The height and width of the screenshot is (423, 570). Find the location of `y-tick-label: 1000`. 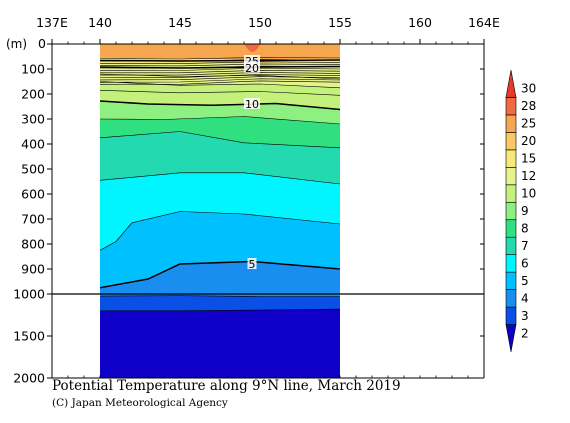

y-tick-label: 1000 is located at coordinates (29, 294).